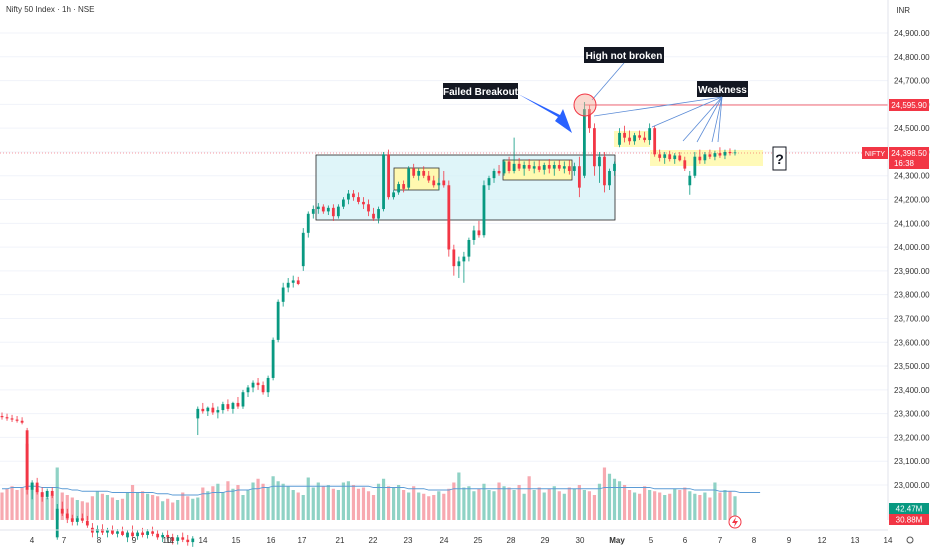 The height and width of the screenshot is (550, 932). I want to click on high-not-broken-label: High not broken, so click(624, 56).